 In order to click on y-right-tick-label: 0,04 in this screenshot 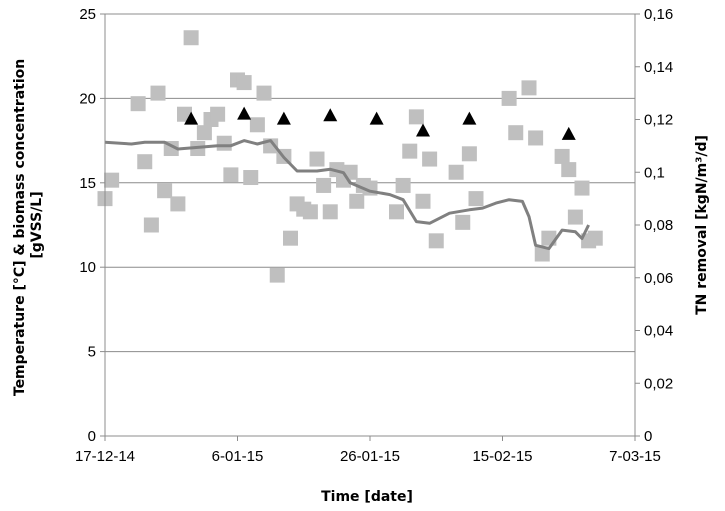, I will do `click(658, 331)`.